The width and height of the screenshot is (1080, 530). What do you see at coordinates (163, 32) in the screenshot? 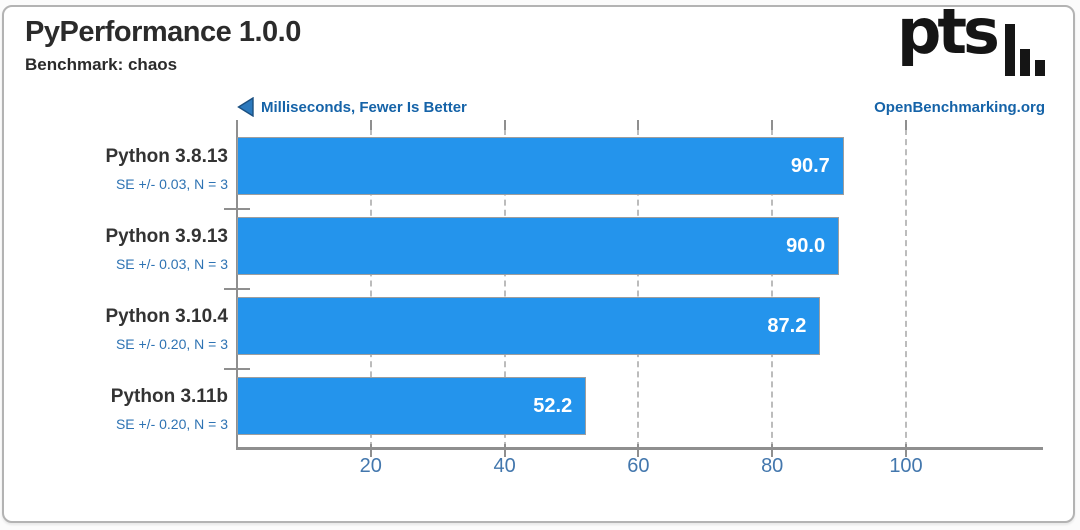
I see `page-title: PyPerformance 1.0.0` at bounding box center [163, 32].